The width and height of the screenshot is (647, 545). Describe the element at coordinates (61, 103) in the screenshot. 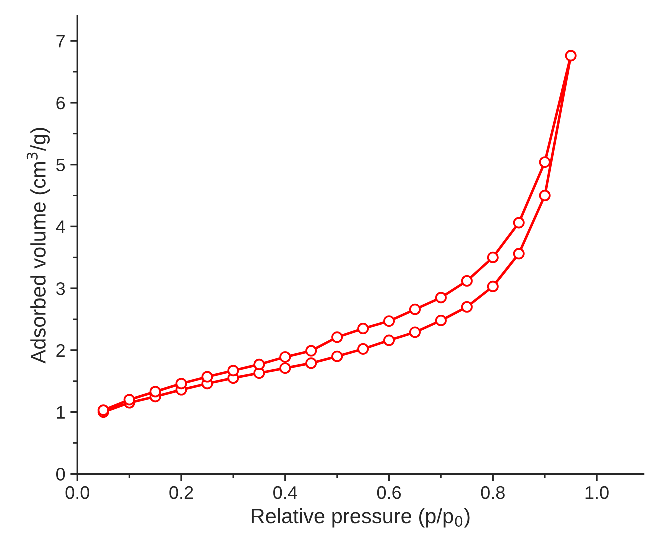

I see `y-tick-label: 6` at that location.